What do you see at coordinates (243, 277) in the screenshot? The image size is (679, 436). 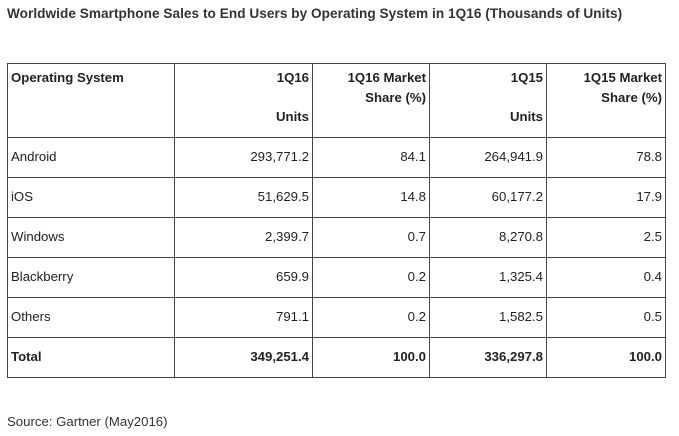 I see `units-1q16-cell: 659.9` at bounding box center [243, 277].